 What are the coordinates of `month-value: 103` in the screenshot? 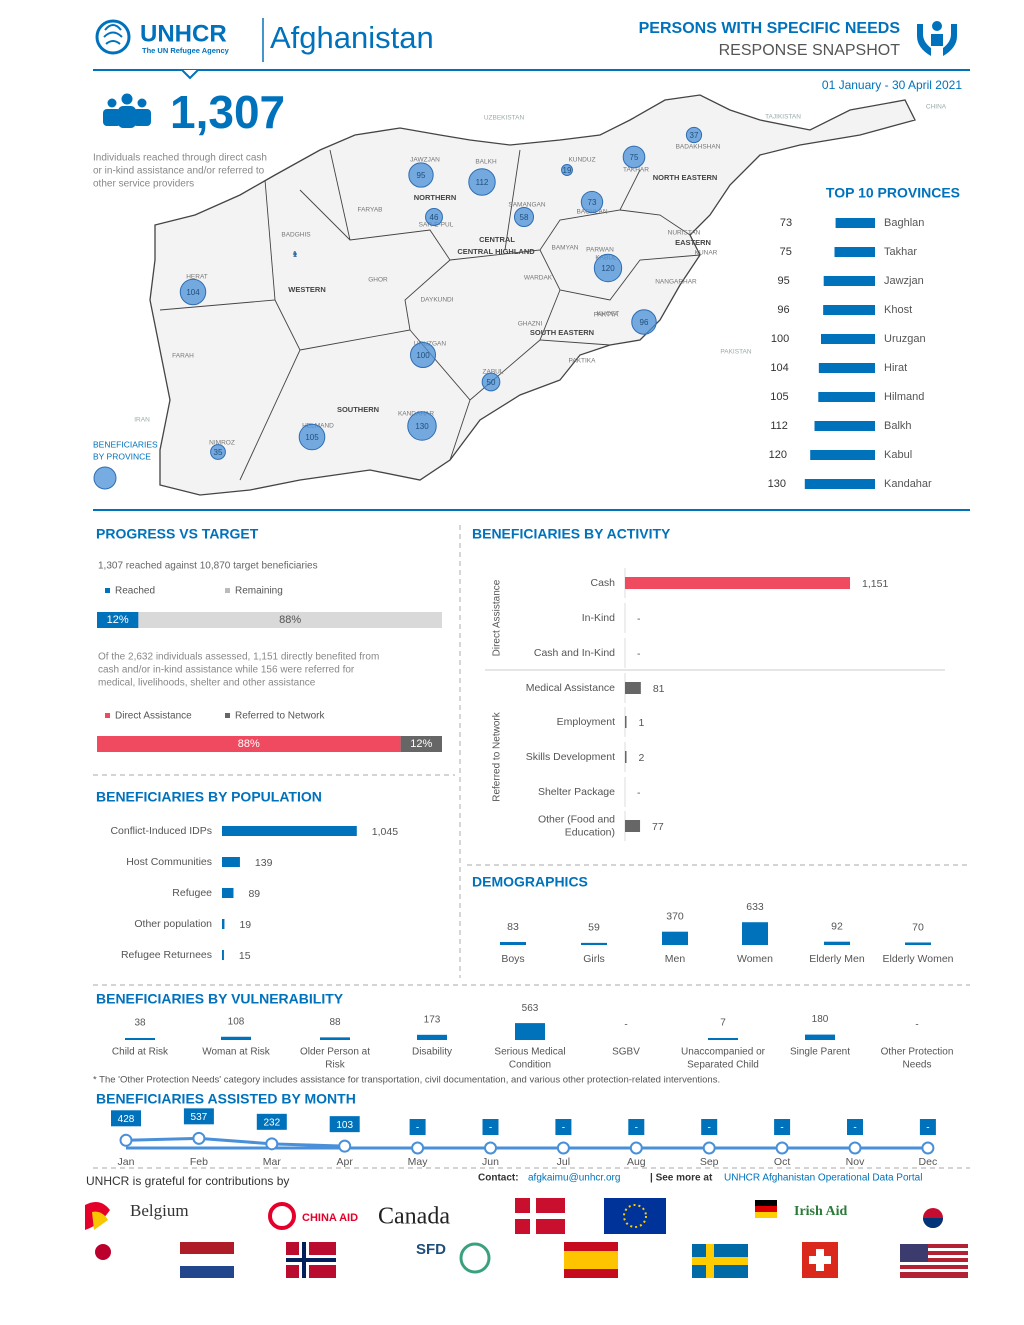 It's located at (344, 1125).